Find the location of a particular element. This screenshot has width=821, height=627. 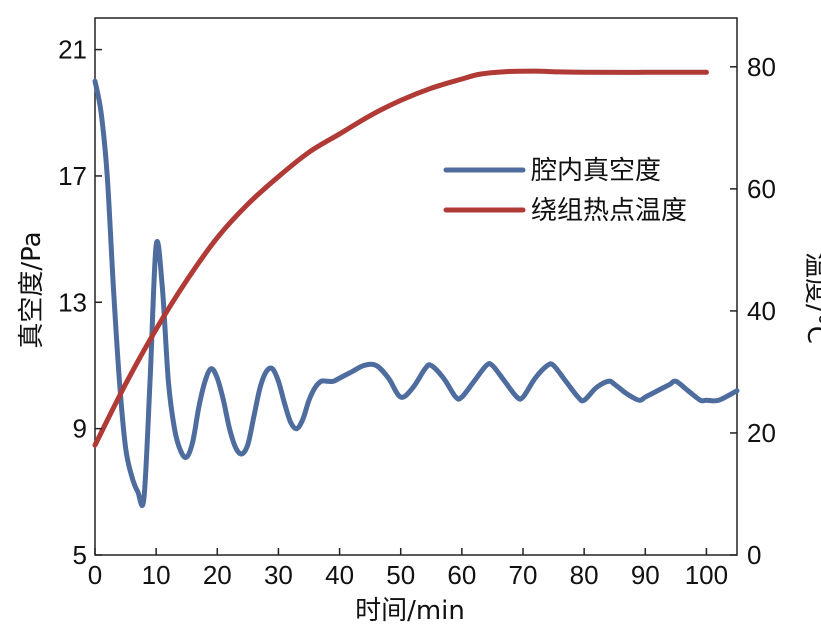

y-right-tick-label: 0 is located at coordinates (754, 555).